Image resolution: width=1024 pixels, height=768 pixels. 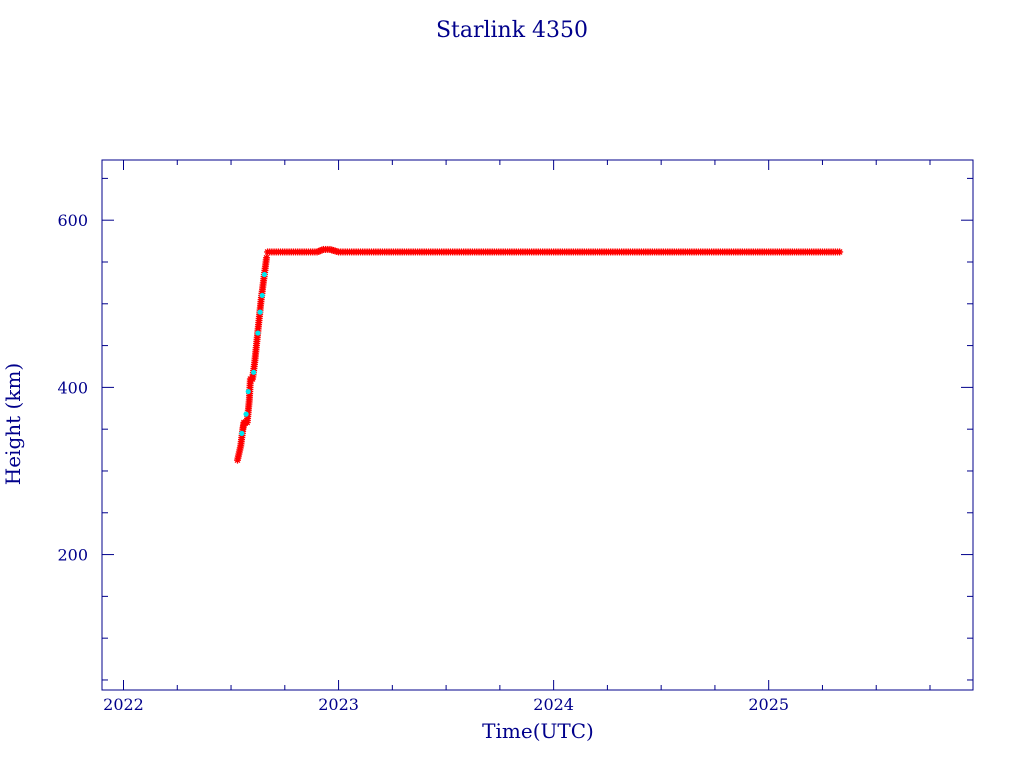 What do you see at coordinates (553, 704) in the screenshot?
I see `x-tick-label: 2024` at bounding box center [553, 704].